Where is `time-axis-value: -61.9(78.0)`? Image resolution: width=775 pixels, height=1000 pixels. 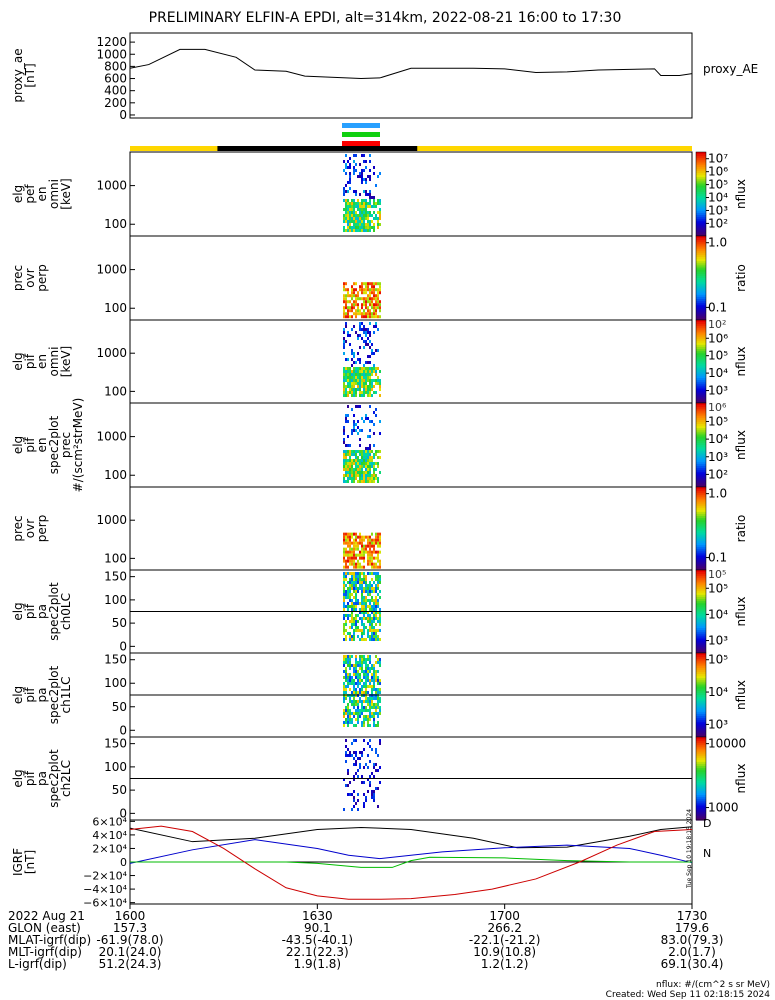 time-axis-value: -61.9(78.0) is located at coordinates (129, 940).